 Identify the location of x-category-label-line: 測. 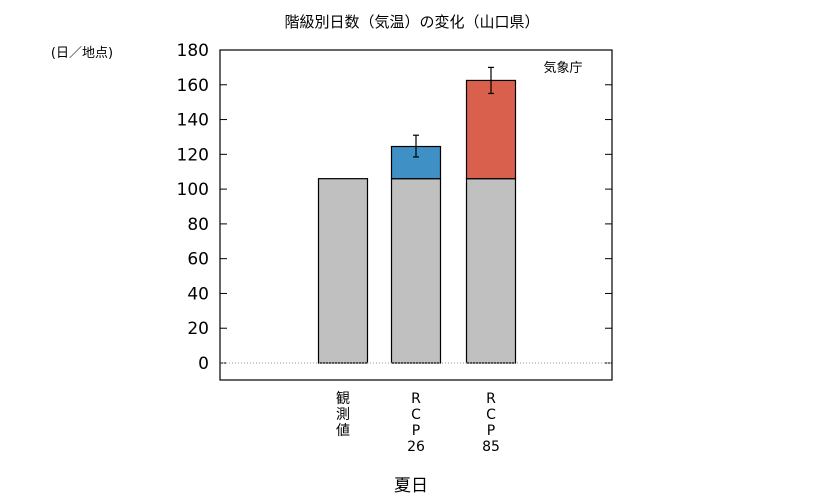
(343, 415).